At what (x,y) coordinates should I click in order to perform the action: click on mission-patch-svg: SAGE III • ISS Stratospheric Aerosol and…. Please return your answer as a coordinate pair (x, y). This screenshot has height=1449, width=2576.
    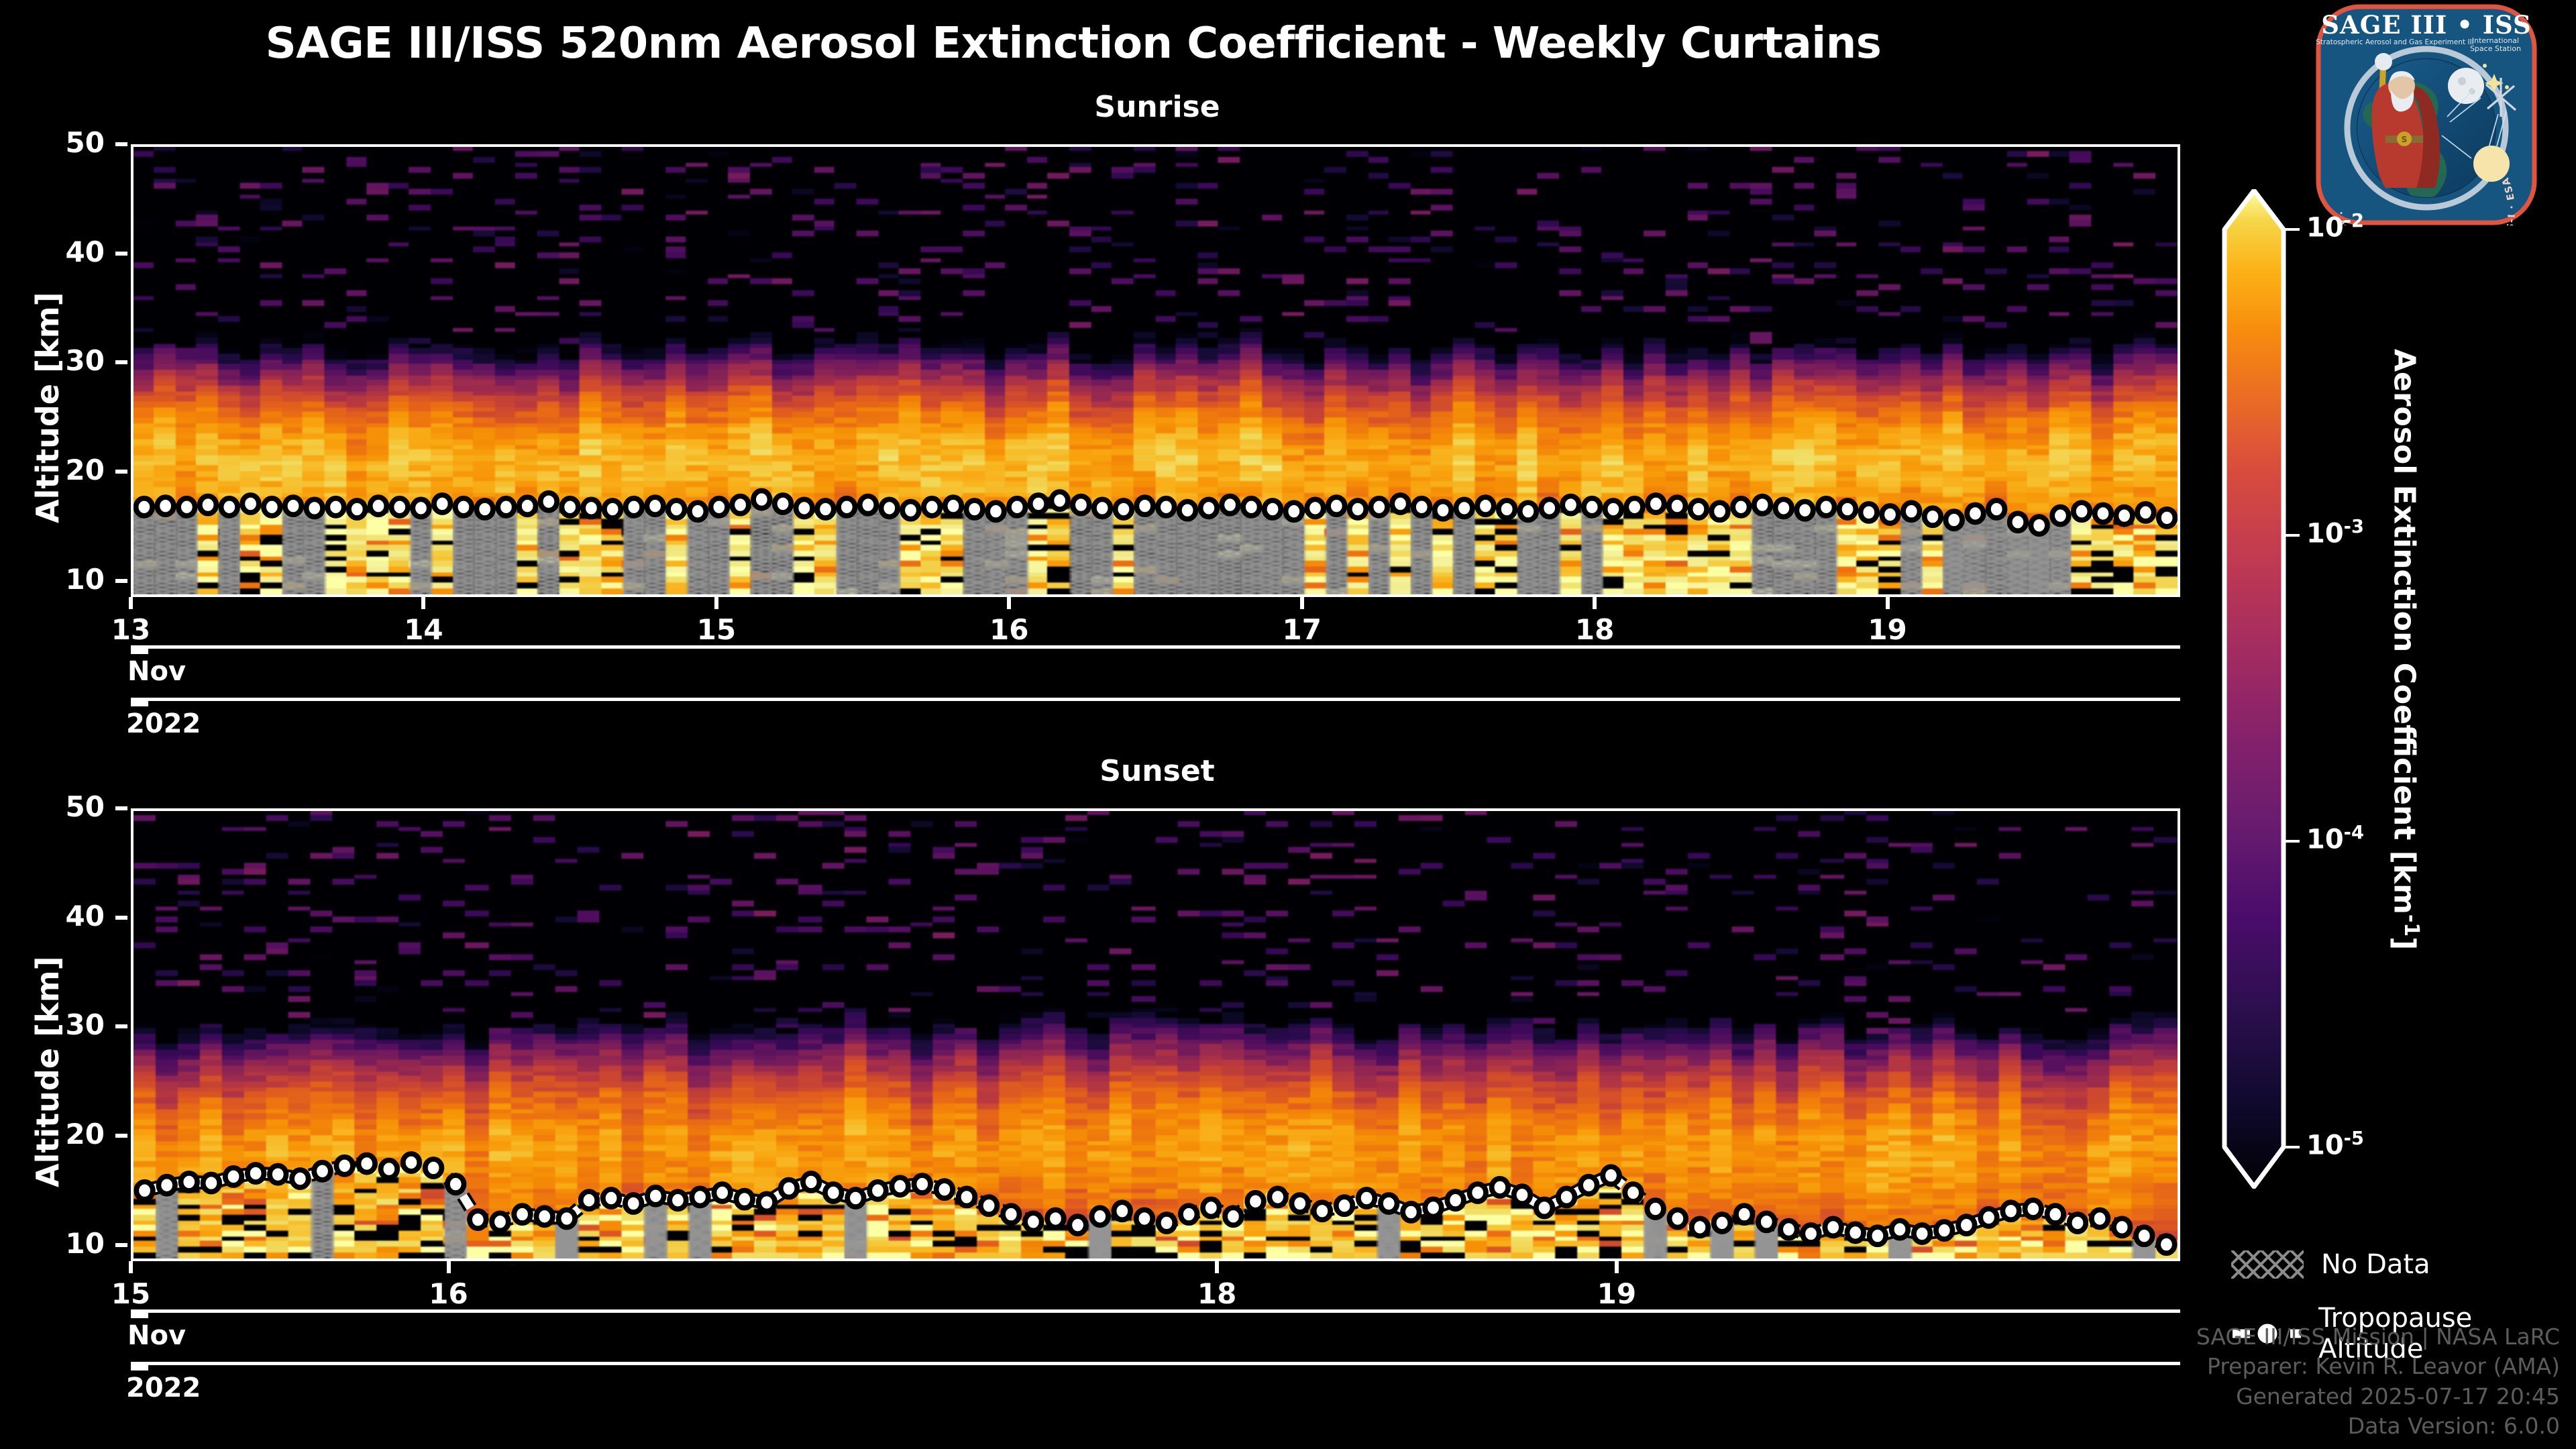
    Looking at the image, I should click on (2424, 151).